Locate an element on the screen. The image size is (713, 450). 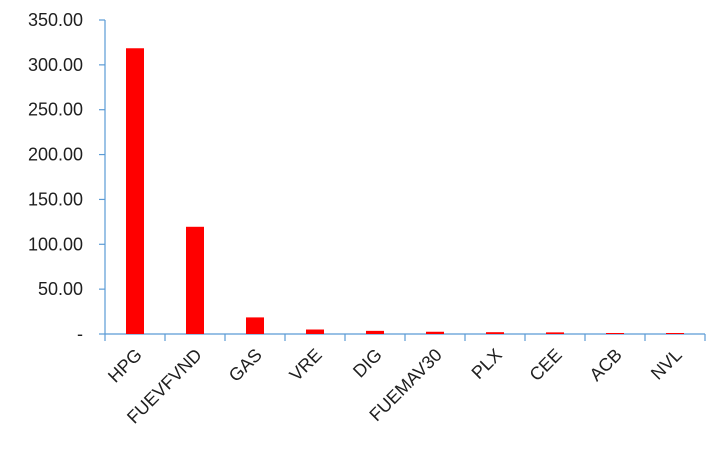
bar-acb is located at coordinates (615, 333).